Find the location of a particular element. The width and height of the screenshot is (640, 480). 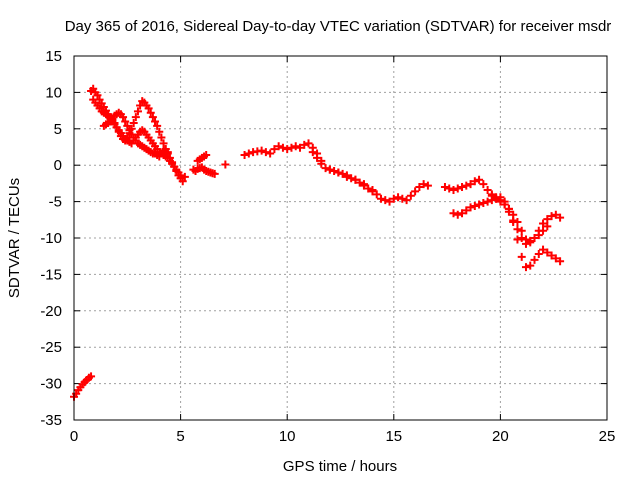

y-tick-label: -15 is located at coordinates (51, 274).